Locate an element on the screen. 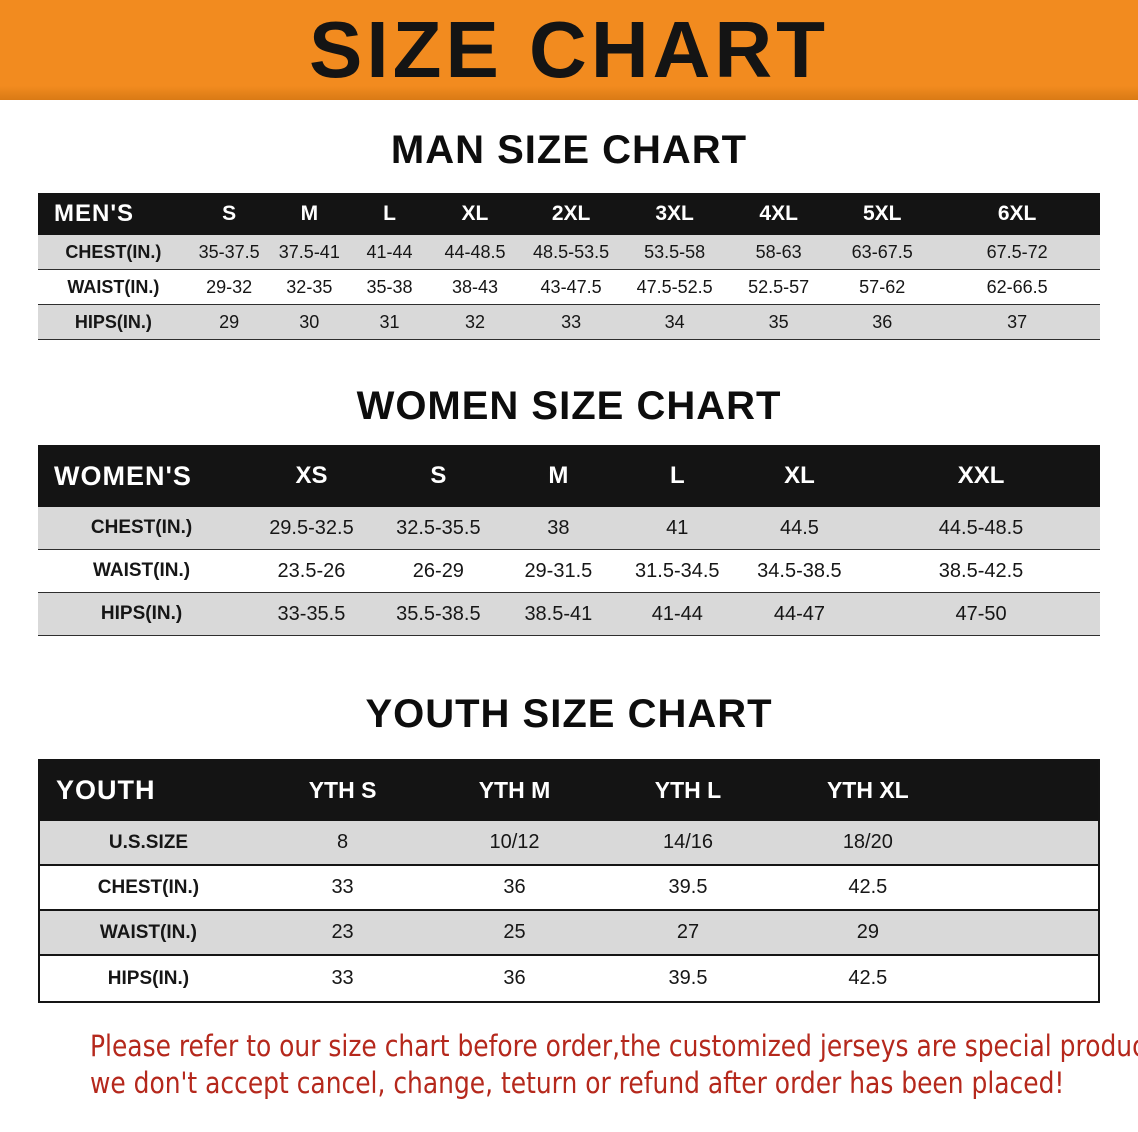 This screenshot has height=1132, width=1138. size-value-cell: 47.5-52.5 is located at coordinates (674, 286).